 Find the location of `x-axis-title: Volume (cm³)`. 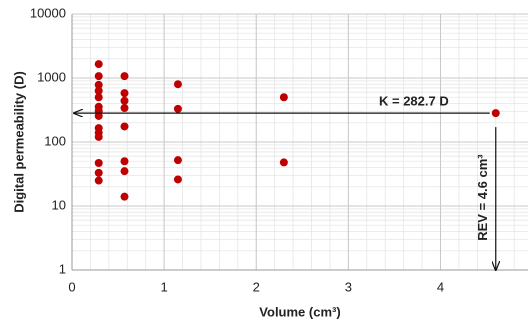

x-axis-title: Volume (cm³) is located at coordinates (299, 311).